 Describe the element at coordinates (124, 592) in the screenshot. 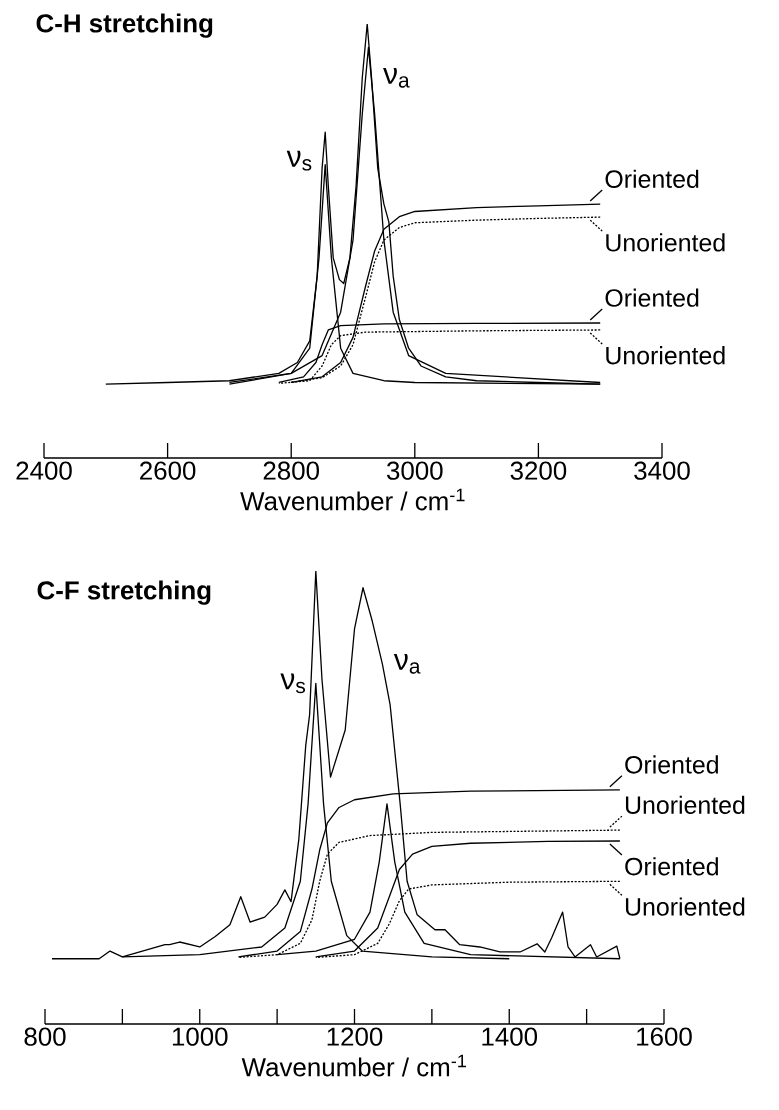

I see `chart-title: C-F stretching` at that location.